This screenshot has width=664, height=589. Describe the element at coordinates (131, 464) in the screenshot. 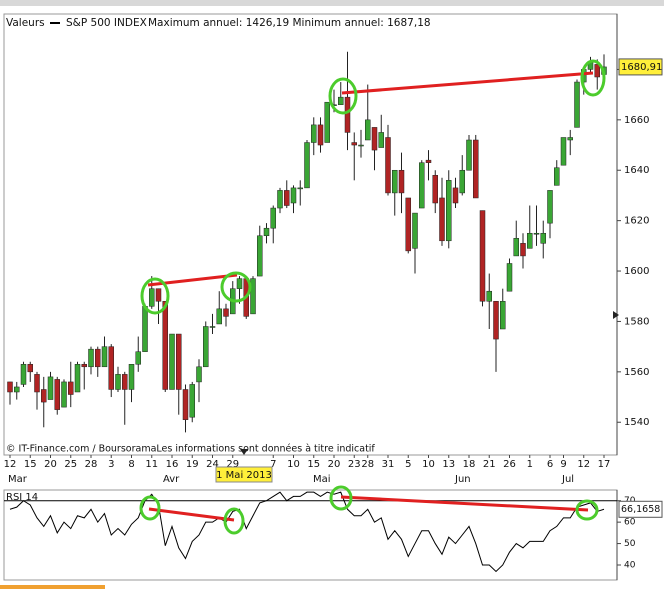

I see `x-tick-label: 8` at that location.